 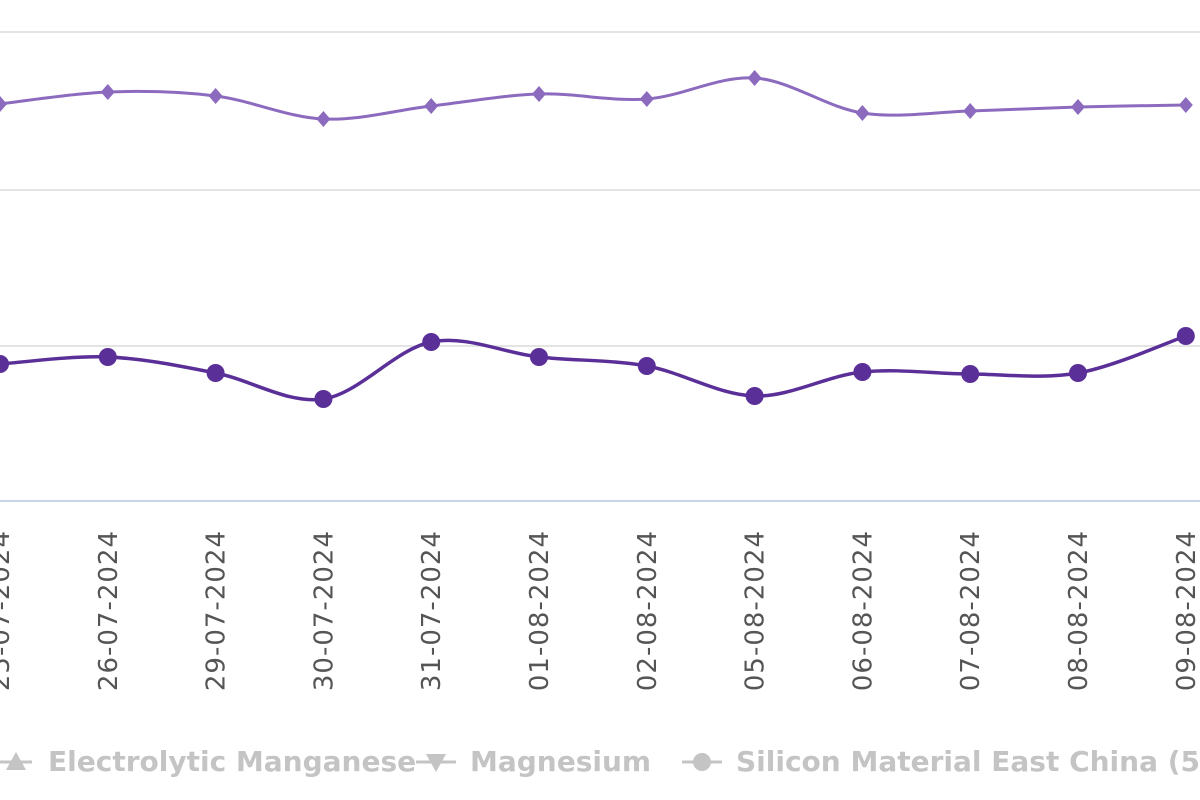 I want to click on x-tick-label: 06-08-2024, so click(x=863, y=610).